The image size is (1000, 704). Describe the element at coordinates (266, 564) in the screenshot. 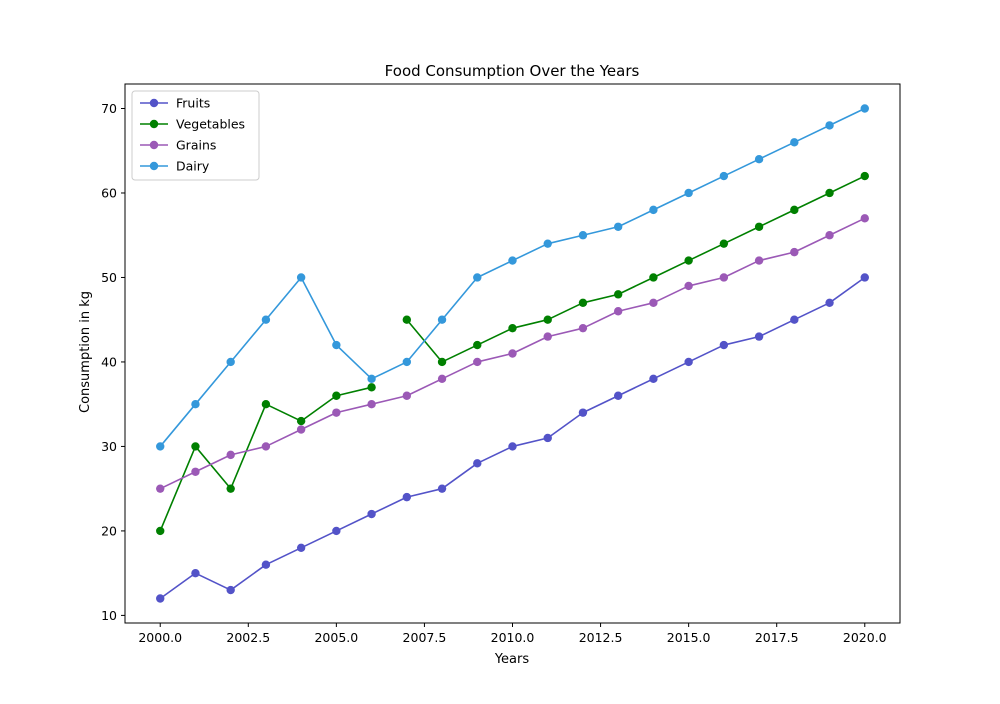

I see `data-point-fruits-2003` at that location.